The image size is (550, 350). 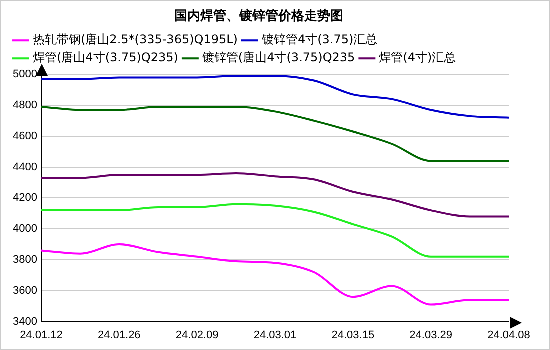 I want to click on y-tick-label: 5000, so click(x=25, y=74).